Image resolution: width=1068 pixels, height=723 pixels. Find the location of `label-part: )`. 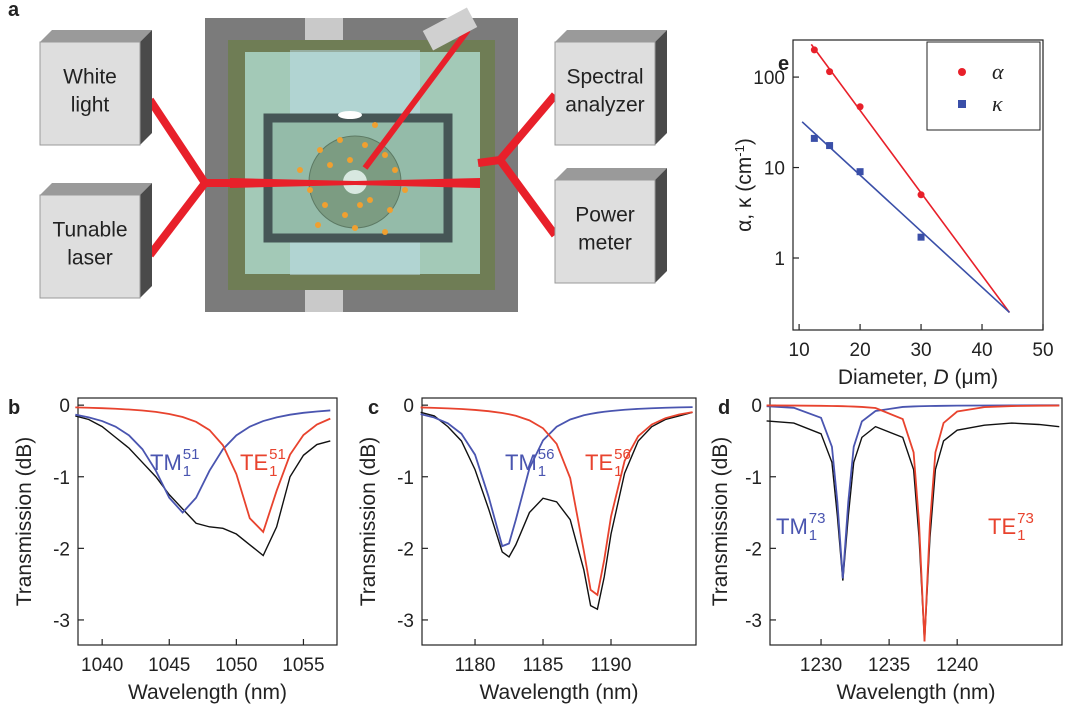

label-part: ) is located at coordinates (744, 141).